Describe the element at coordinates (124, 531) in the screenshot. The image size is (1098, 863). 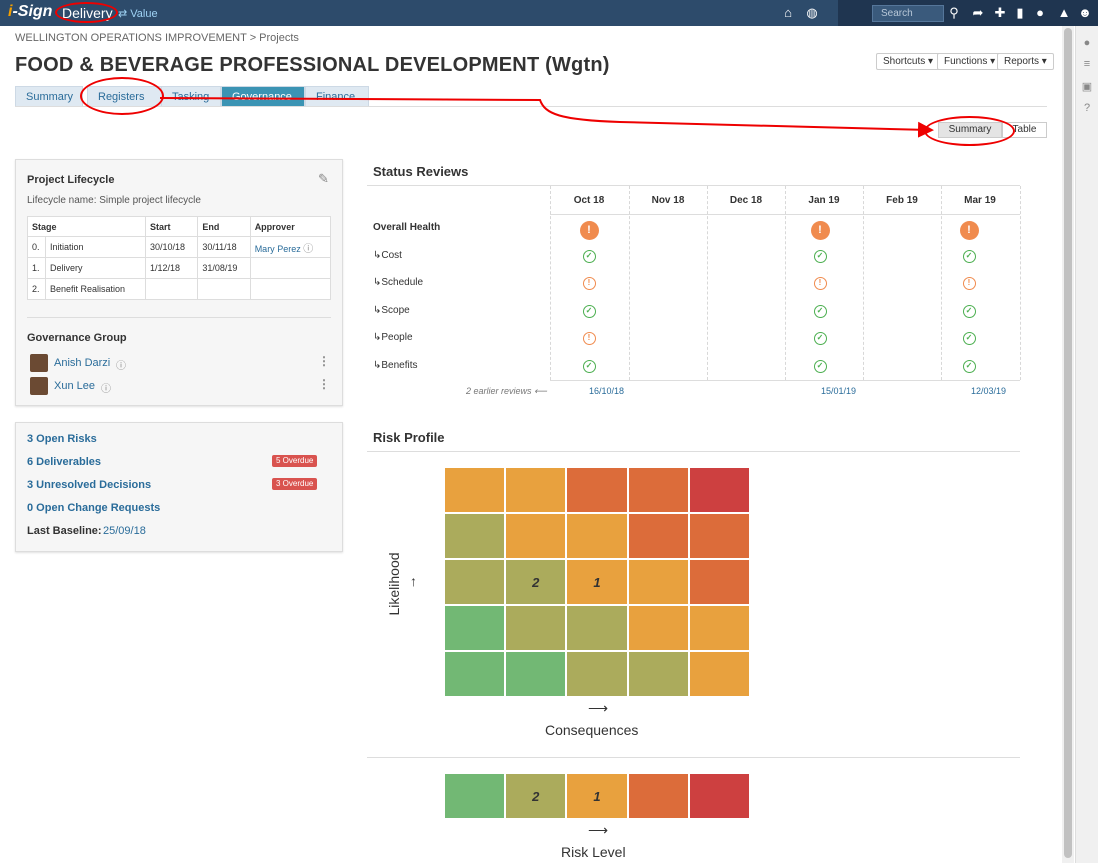
I see `baseline-date: 25/09/18` at that location.